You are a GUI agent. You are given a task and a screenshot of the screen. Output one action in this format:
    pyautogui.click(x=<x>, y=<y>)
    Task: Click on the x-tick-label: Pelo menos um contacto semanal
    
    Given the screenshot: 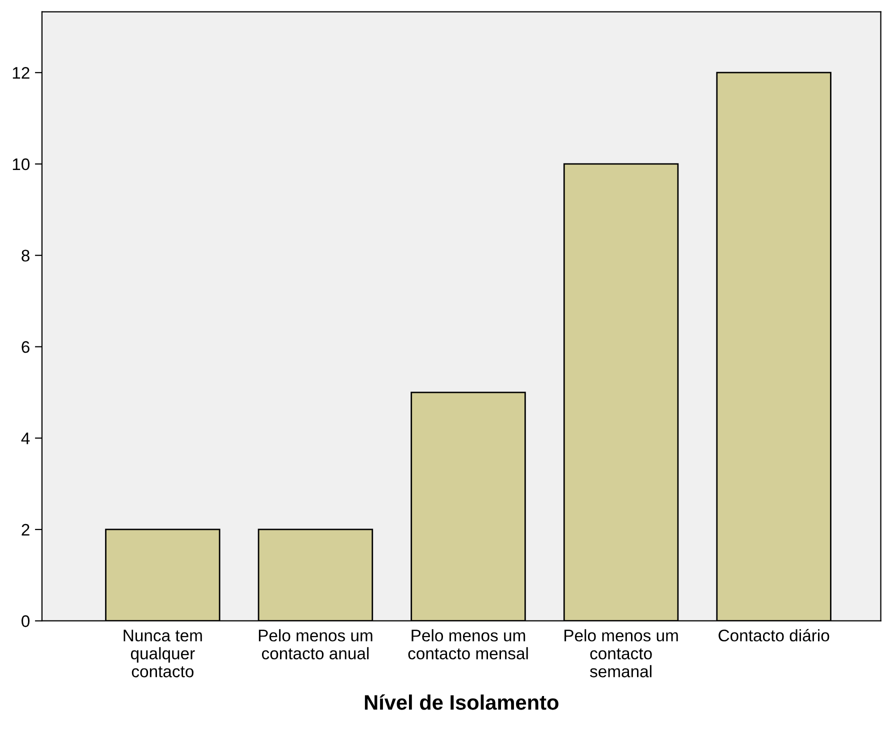 What is the action you would take?
    pyautogui.click(x=621, y=653)
    